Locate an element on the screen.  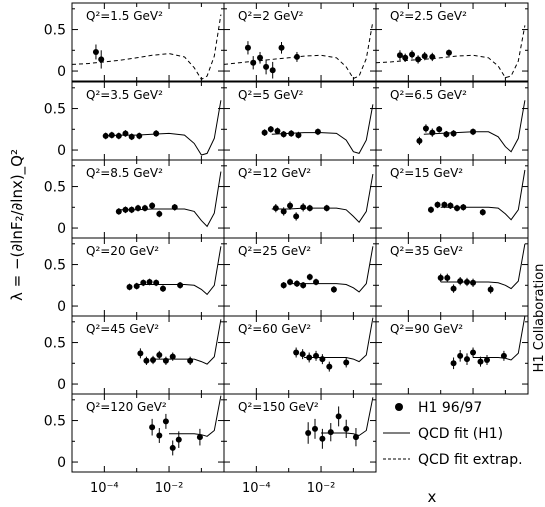
panel-q2-label: Q²=6.5 GeV² is located at coordinates (428, 95).